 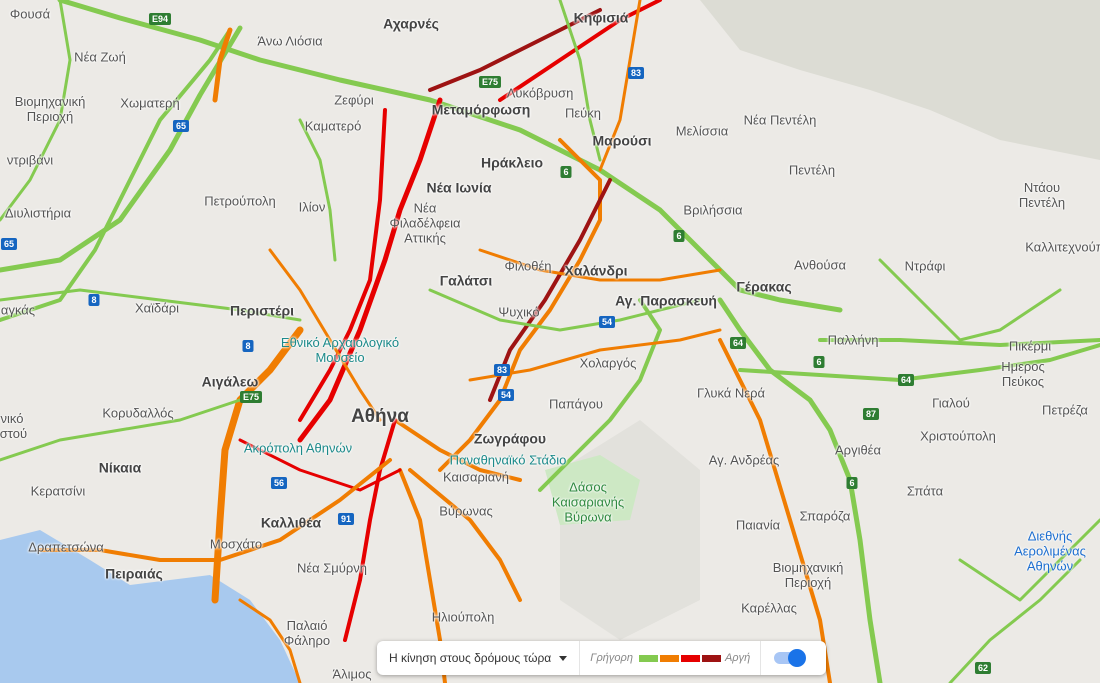 What do you see at coordinates (425, 223) in the screenshot?
I see `place-label: Νέα Φιλαδέλφεια Αττικής` at bounding box center [425, 223].